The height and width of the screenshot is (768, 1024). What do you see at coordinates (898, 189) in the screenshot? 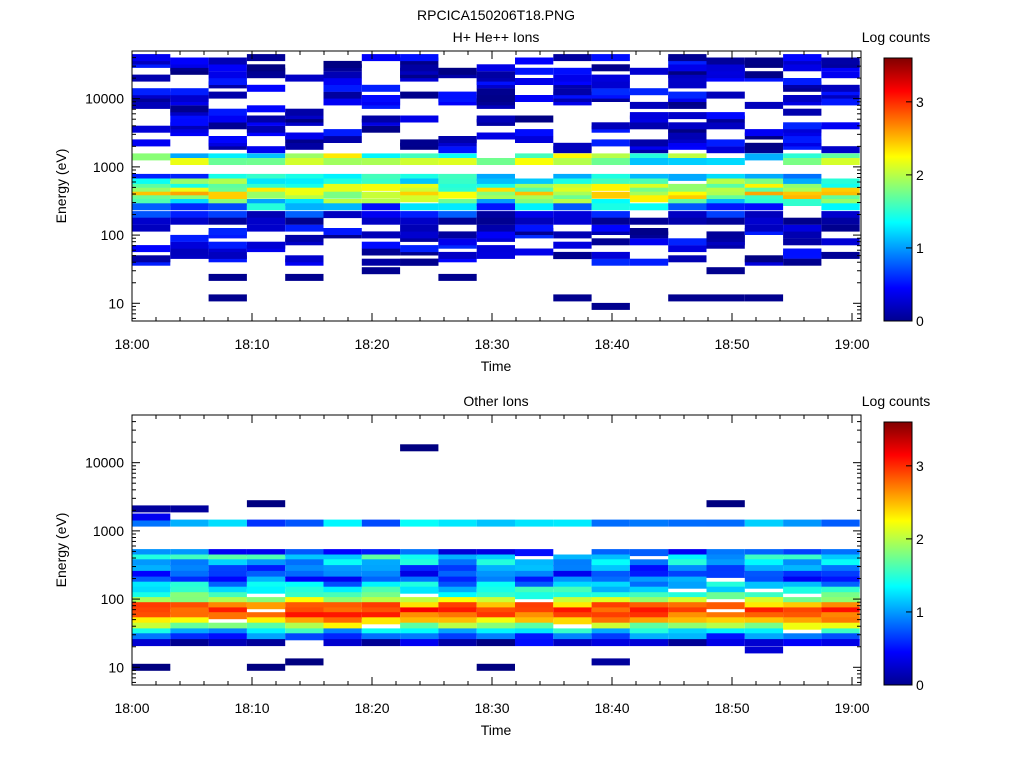
I see `top-colorbar` at bounding box center [898, 189].